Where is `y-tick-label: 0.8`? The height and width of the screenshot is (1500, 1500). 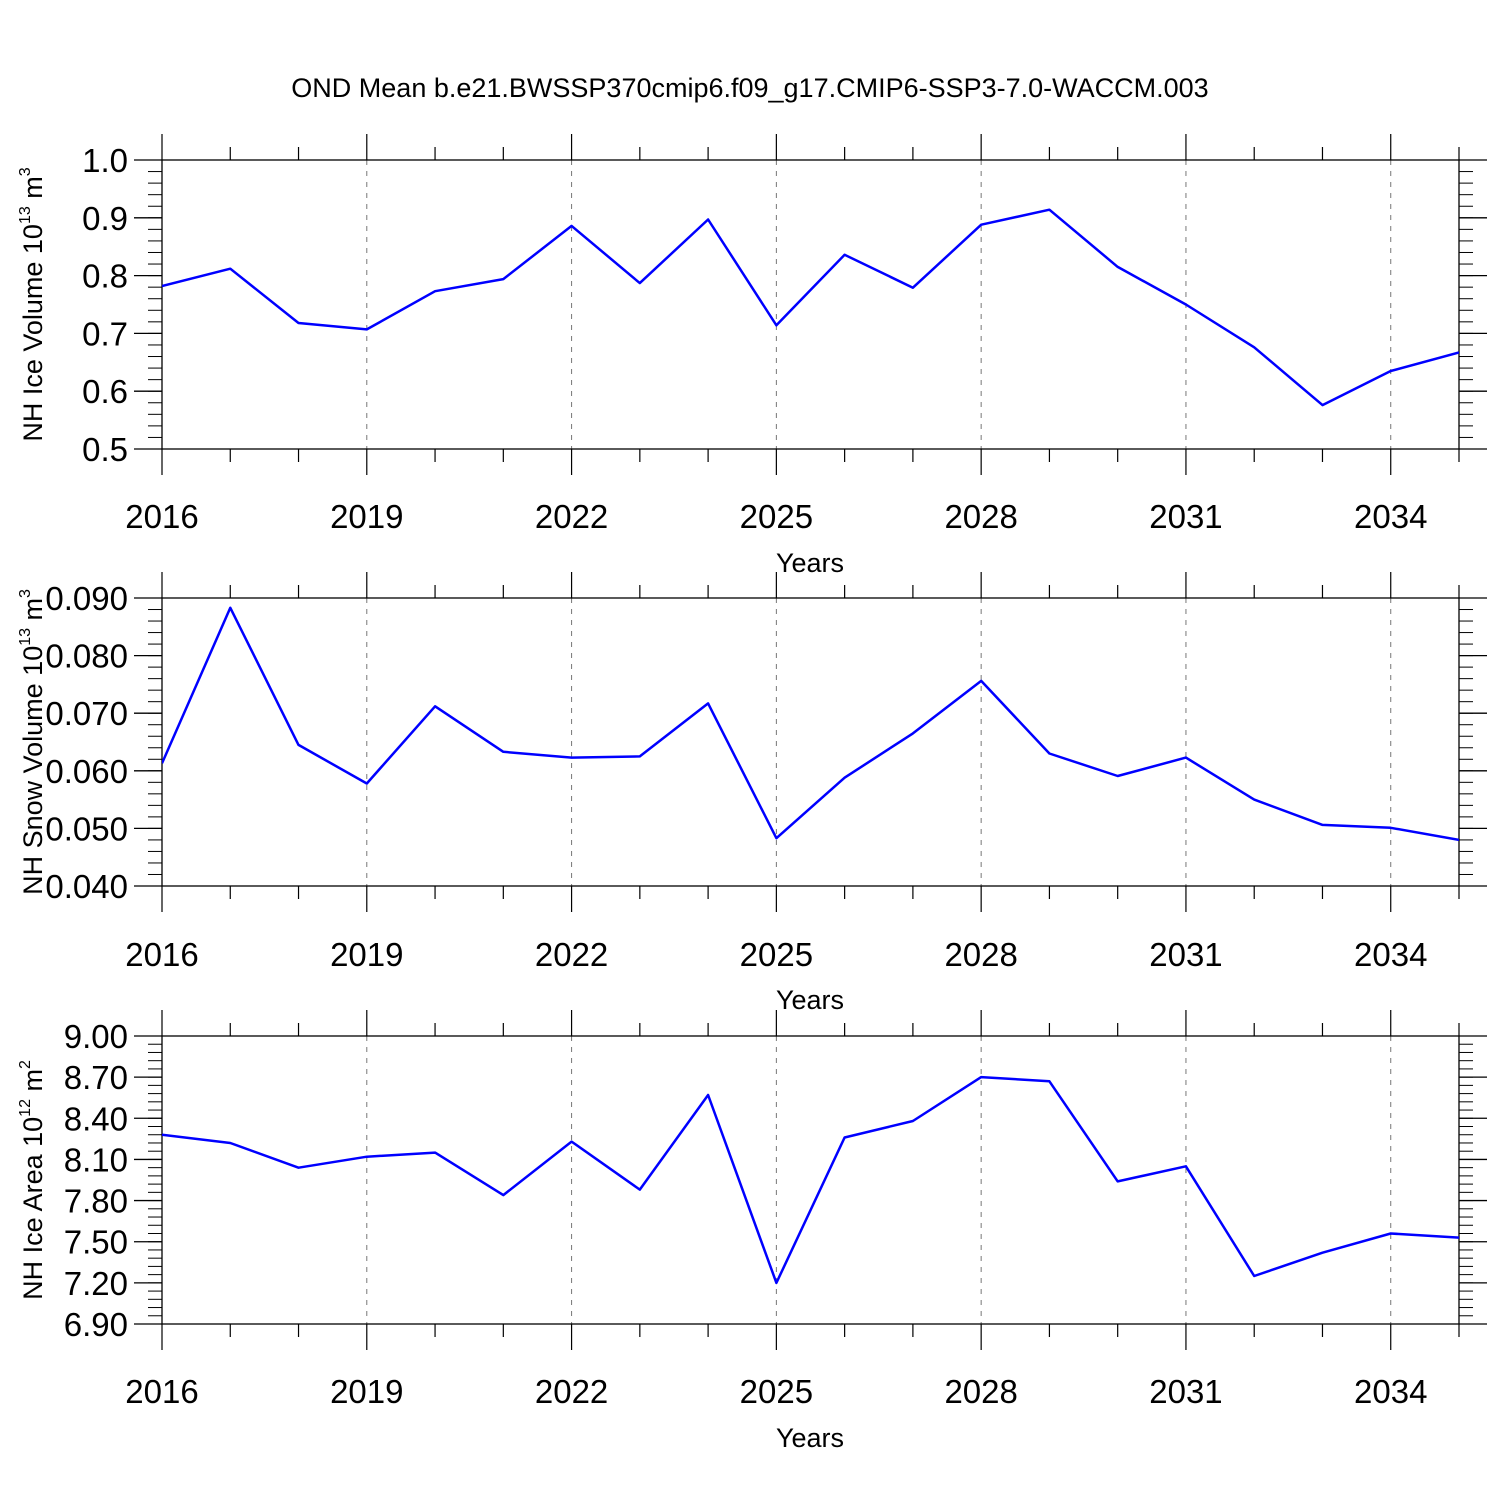 y-tick-label: 0.8 is located at coordinates (105, 276).